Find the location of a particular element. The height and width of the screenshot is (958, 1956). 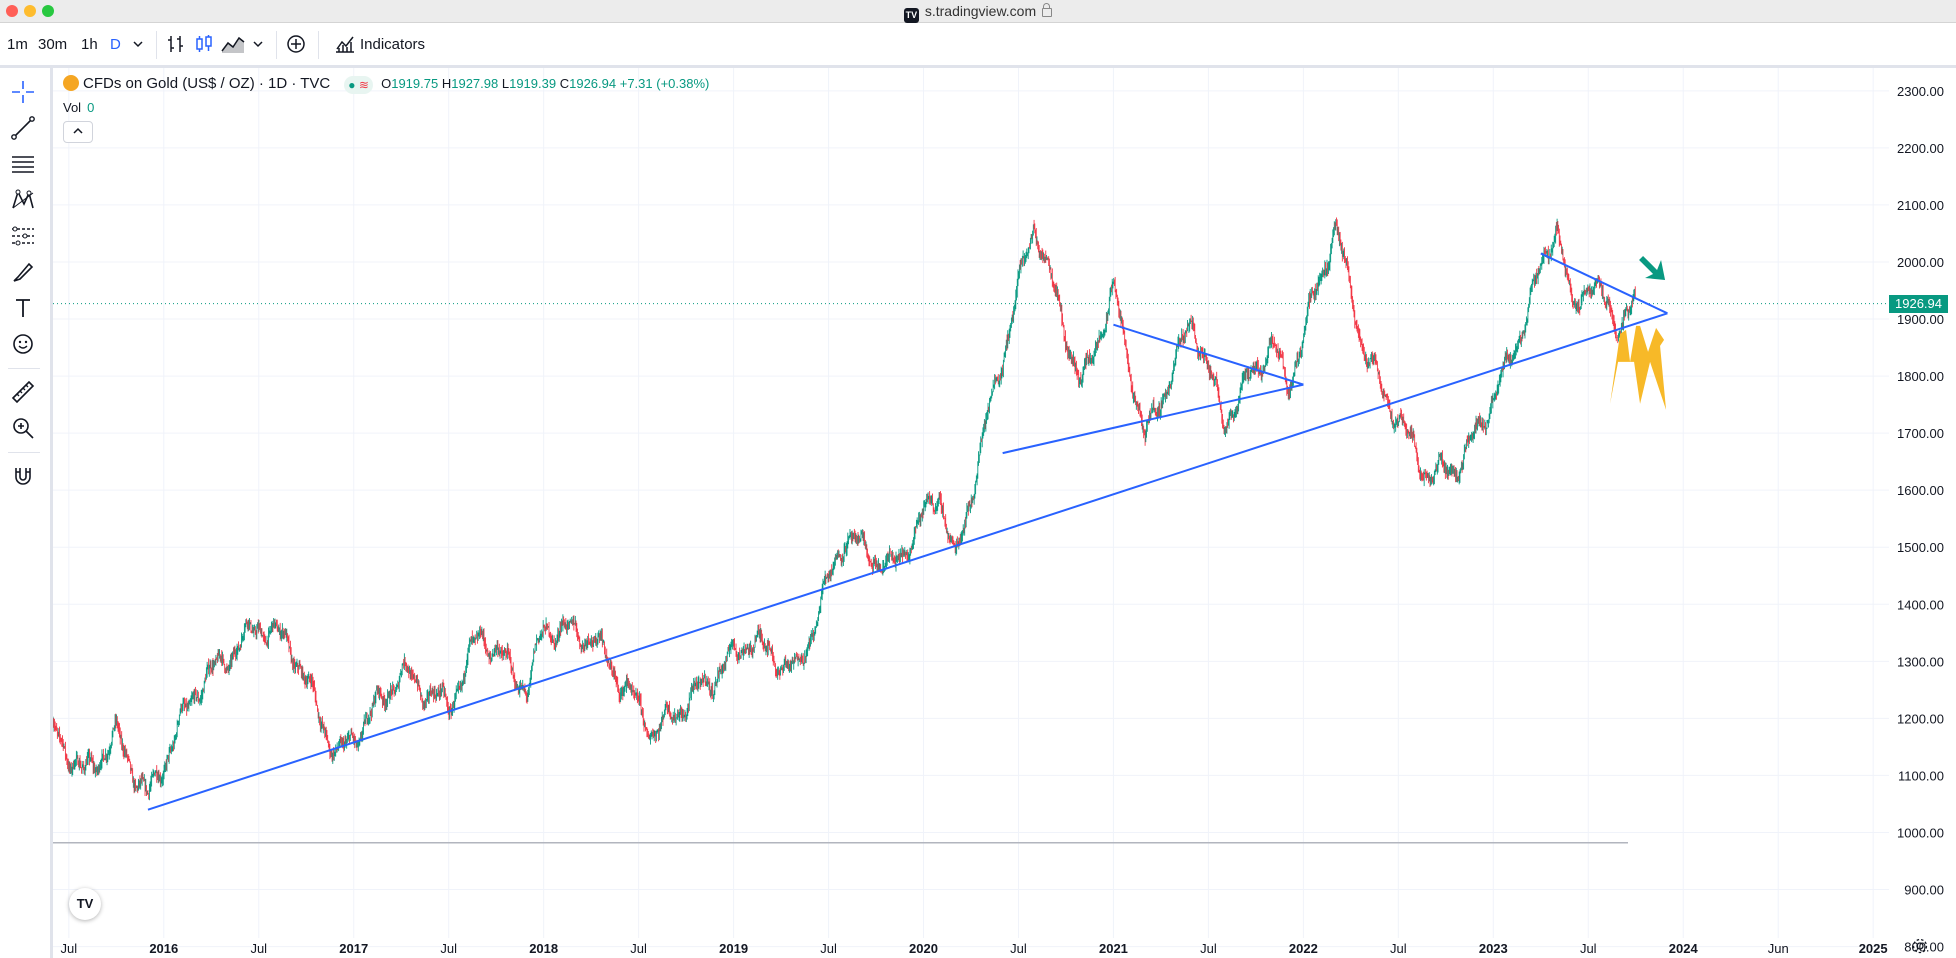

annotation-arrows is located at coordinates (1638, 332).